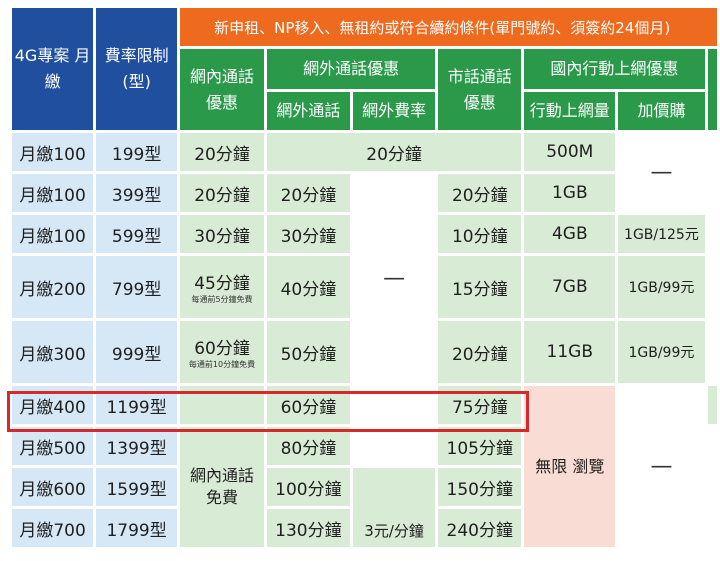 Image resolution: width=720 pixels, height=561 pixels. Describe the element at coordinates (308, 528) in the screenshot. I see `off-net-cell: 130分鐘` at that location.